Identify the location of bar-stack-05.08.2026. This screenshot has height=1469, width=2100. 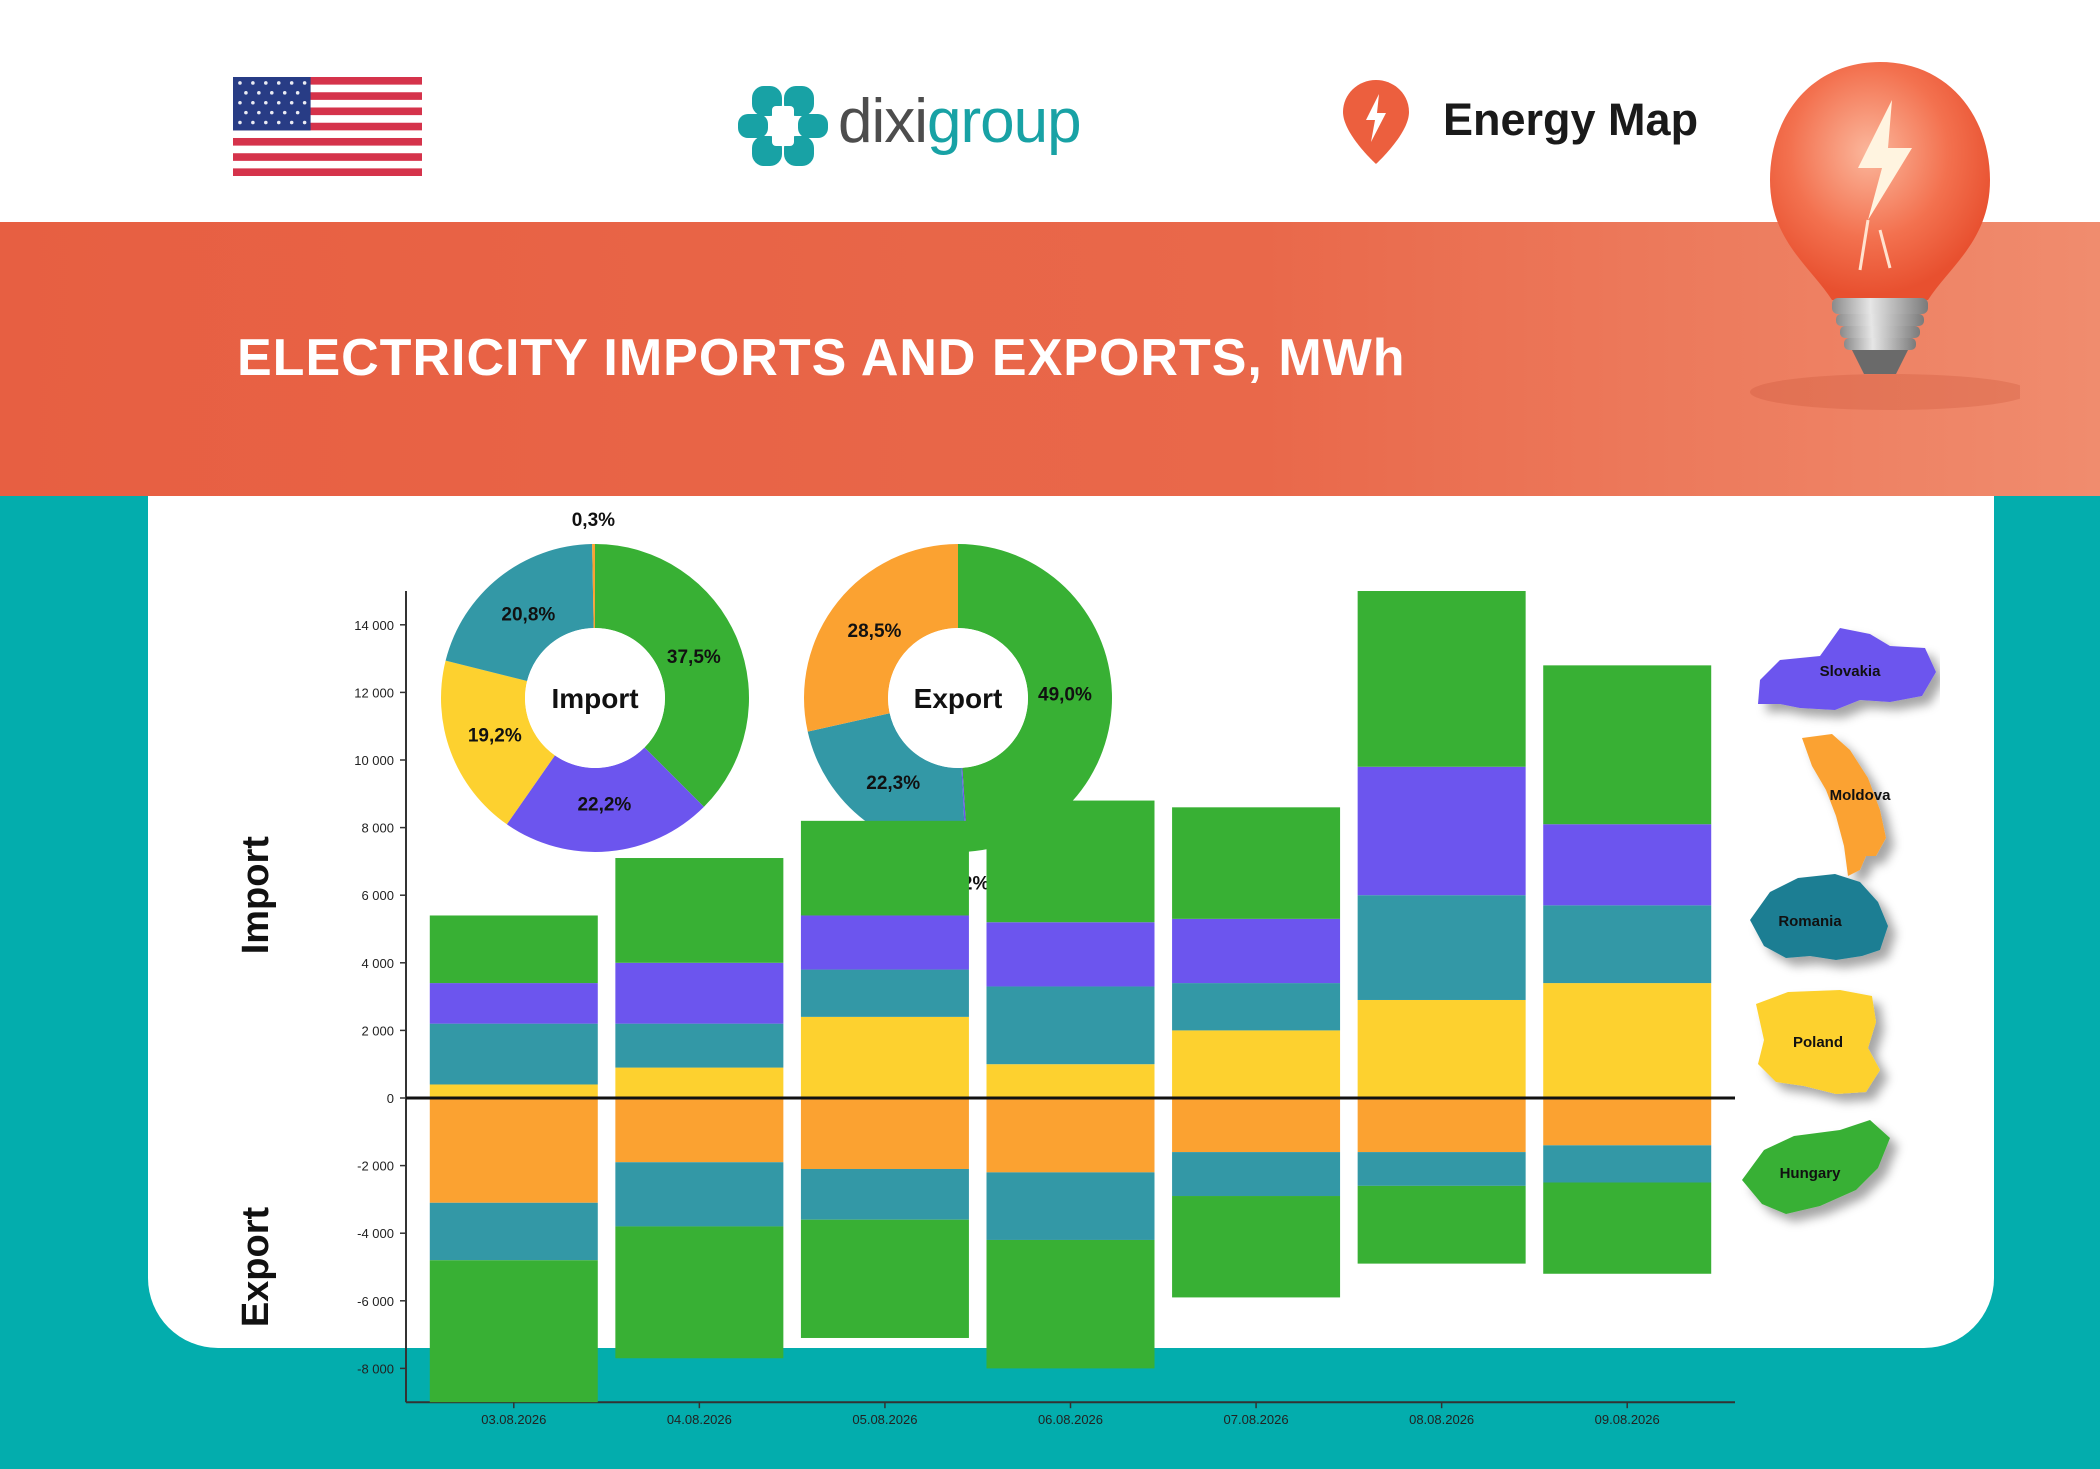
(884, 1079).